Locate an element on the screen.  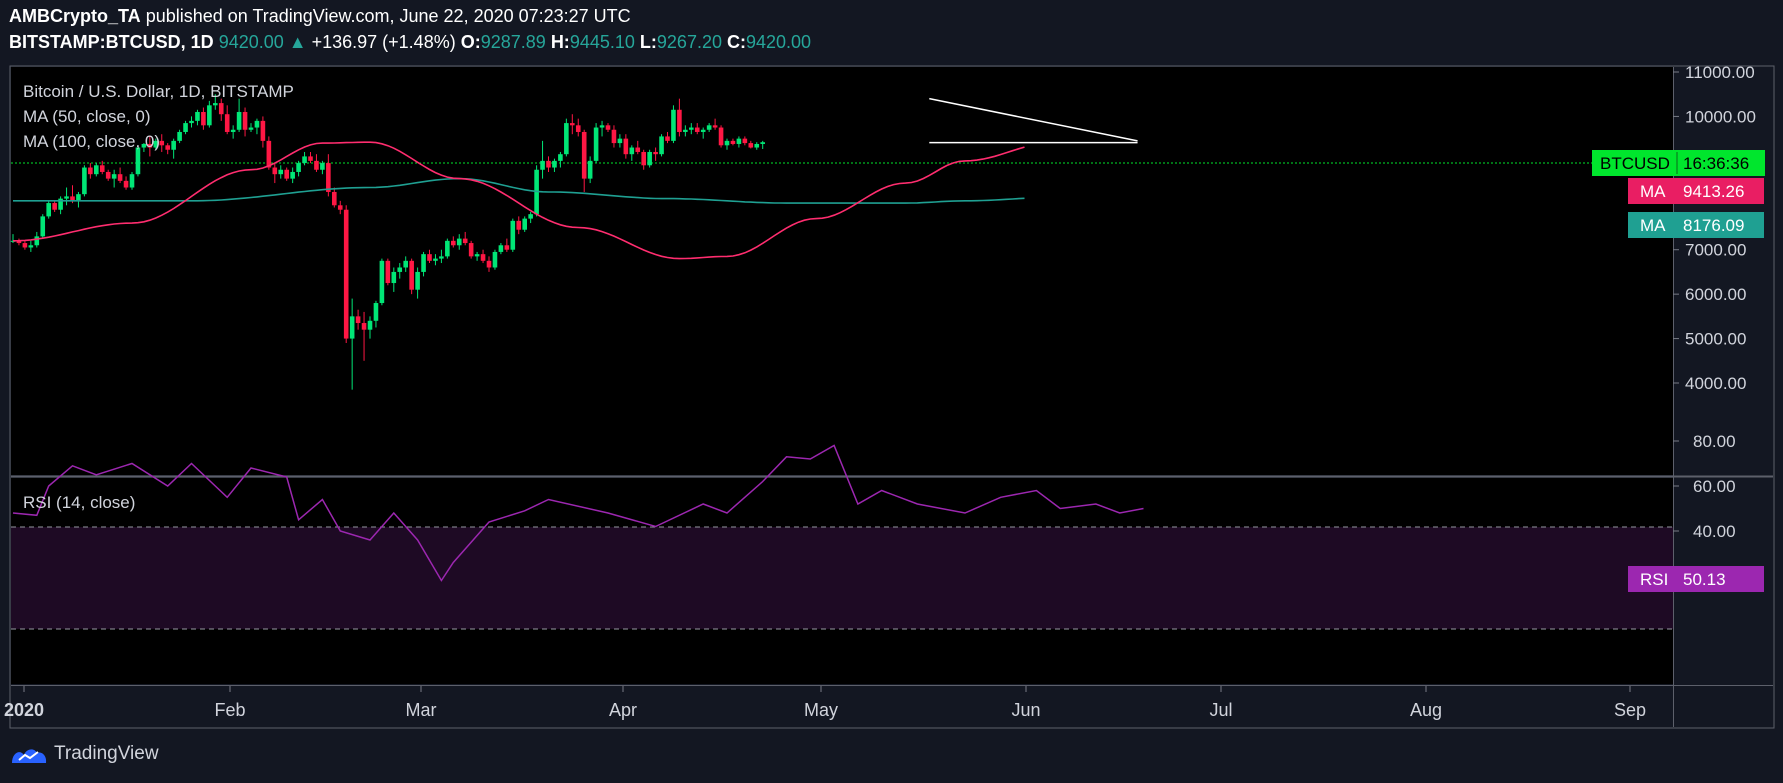
open-label: O: is located at coordinates (470, 42).